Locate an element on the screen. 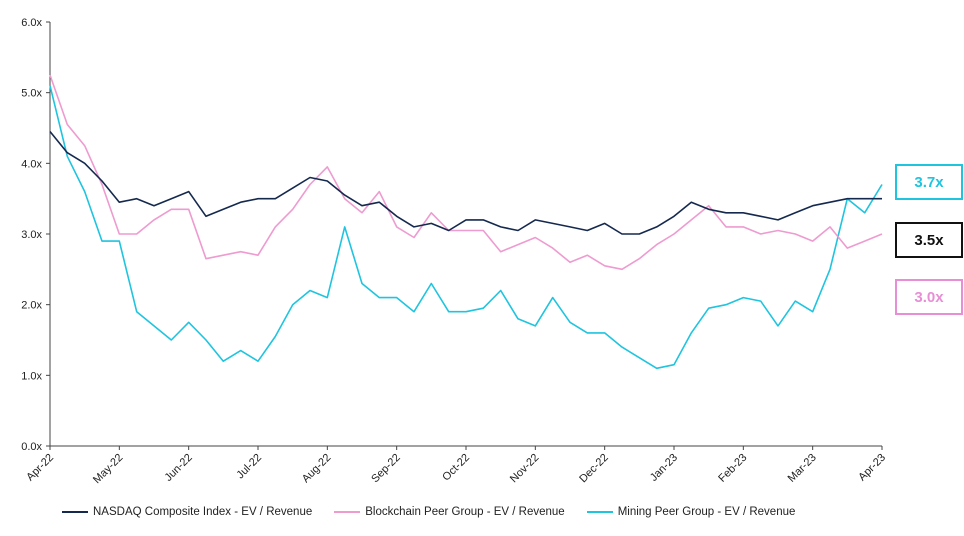 This screenshot has width=964, height=536. callout-label: 3.7x is located at coordinates (929, 182).